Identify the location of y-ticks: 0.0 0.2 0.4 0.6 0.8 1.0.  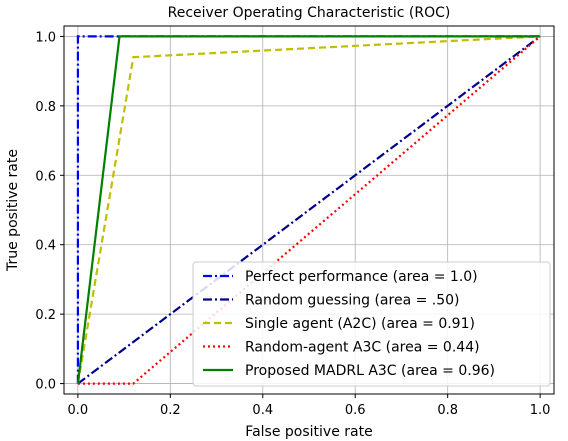
(49, 211).